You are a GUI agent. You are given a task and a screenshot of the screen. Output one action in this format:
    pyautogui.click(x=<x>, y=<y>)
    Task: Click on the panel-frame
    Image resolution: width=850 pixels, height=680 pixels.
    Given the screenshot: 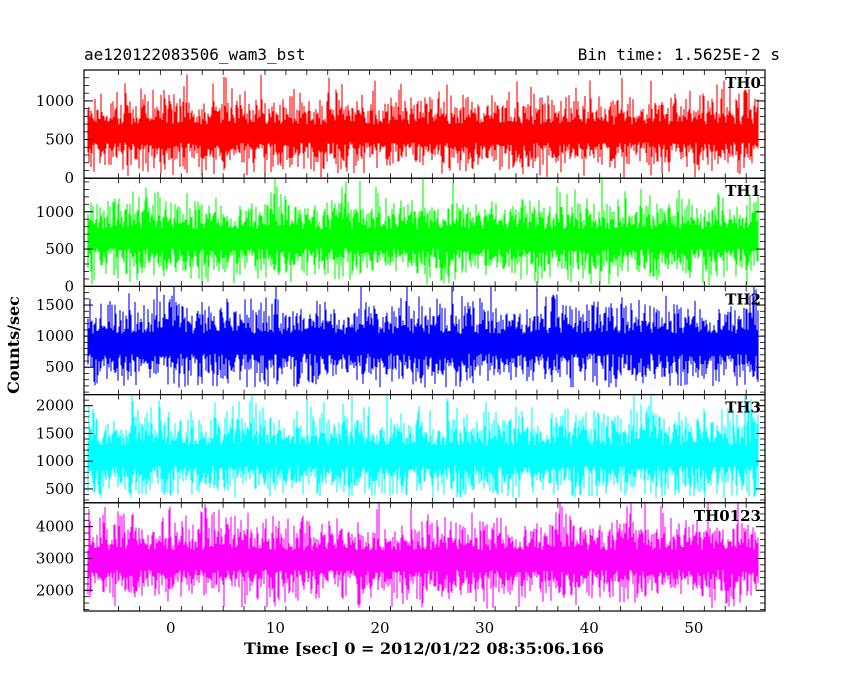 What is the action you would take?
    pyautogui.click(x=424, y=557)
    